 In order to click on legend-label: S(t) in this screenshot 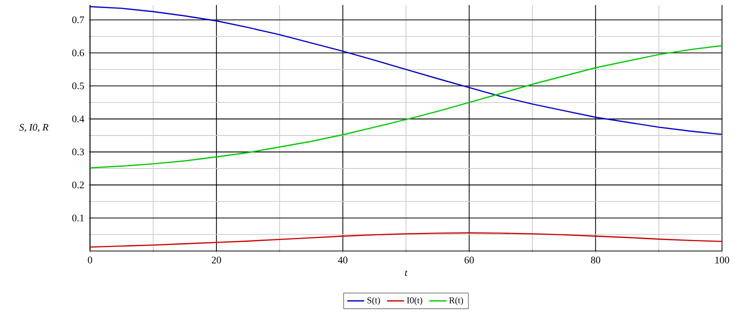, I will do `click(373, 301)`.